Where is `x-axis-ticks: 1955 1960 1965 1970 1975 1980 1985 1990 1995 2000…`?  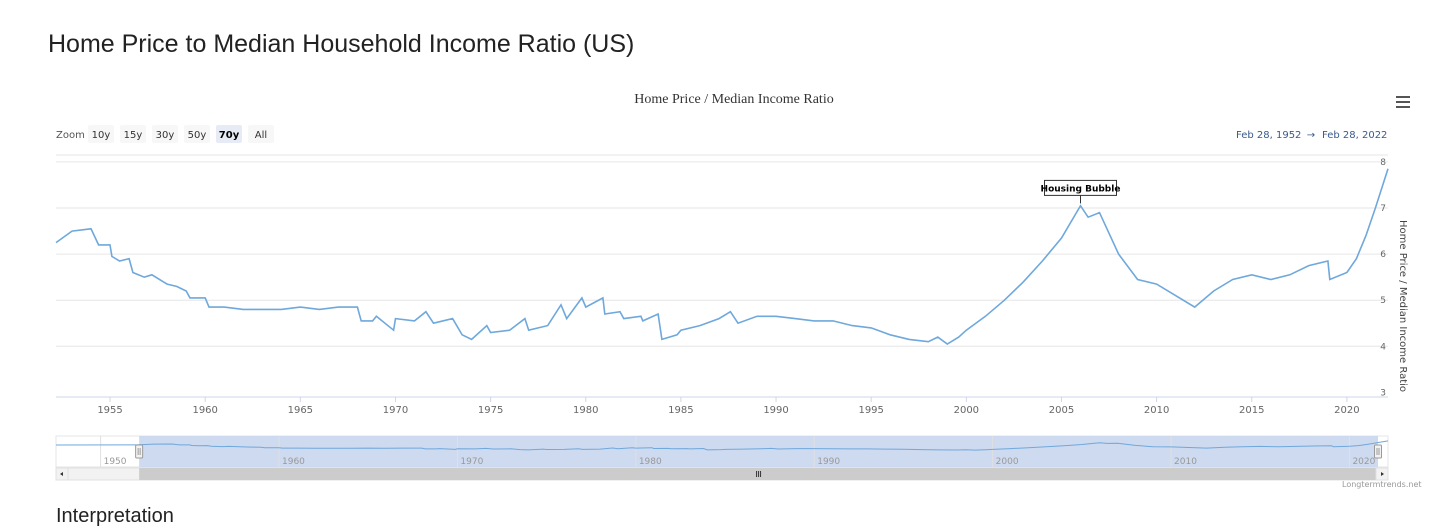
x-axis-ticks: 1955 1960 1965 1970 1975 1980 1985 1990 1995 2000… is located at coordinates (728, 406).